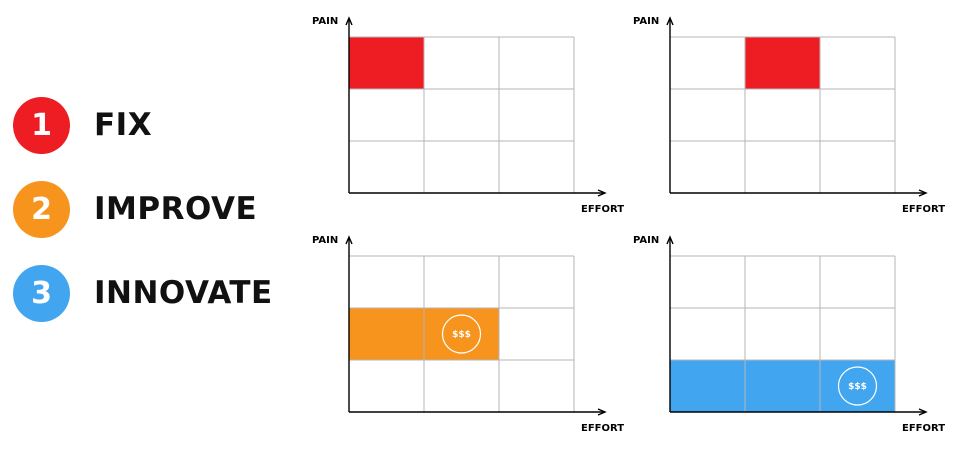  What do you see at coordinates (183, 293) in the screenshot?
I see `innovate-label: INNOVATE` at bounding box center [183, 293].